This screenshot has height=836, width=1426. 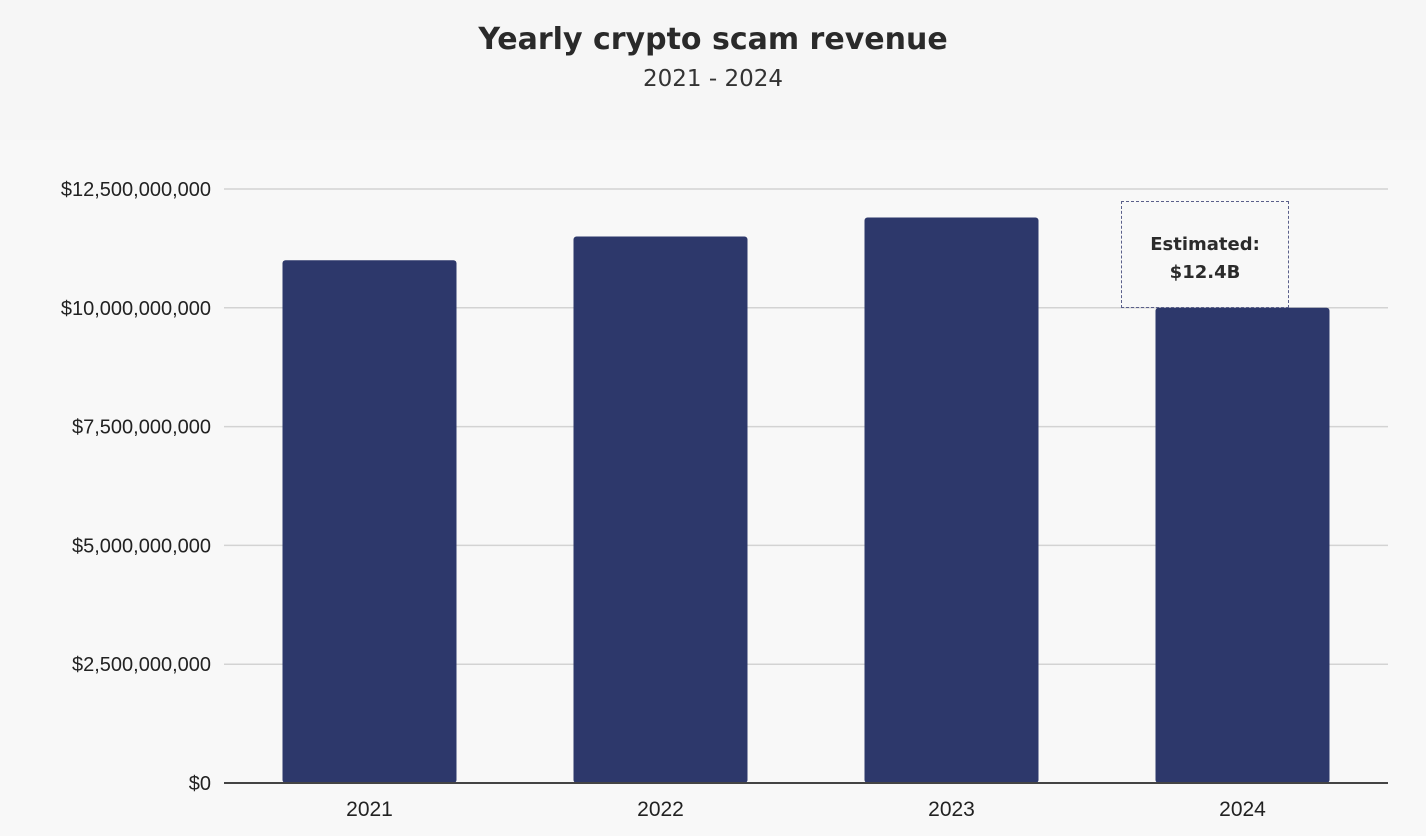 What do you see at coordinates (136, 309) in the screenshot?
I see `y-tick-label: $10,000,000,000` at bounding box center [136, 309].